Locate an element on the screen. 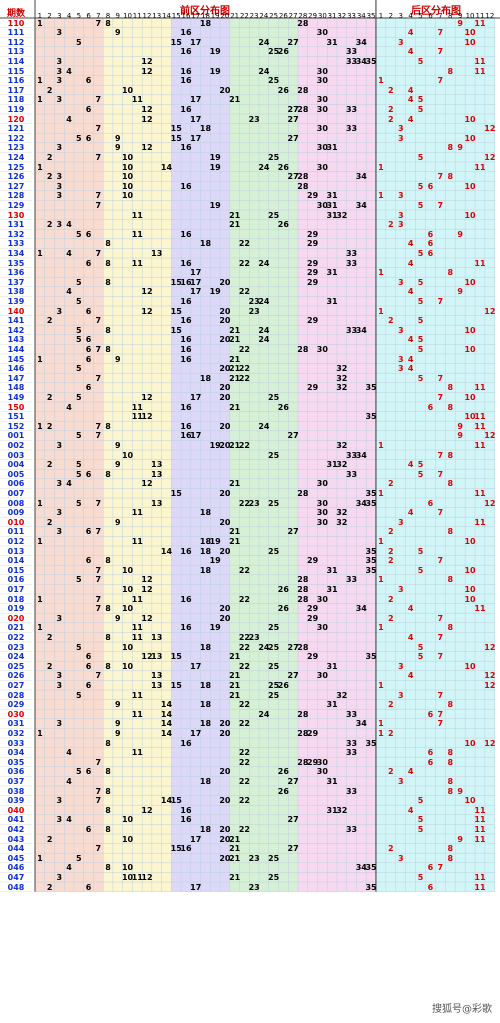 The height and width of the screenshot is (1023, 500). period-label: 131 is located at coordinates (16, 225).